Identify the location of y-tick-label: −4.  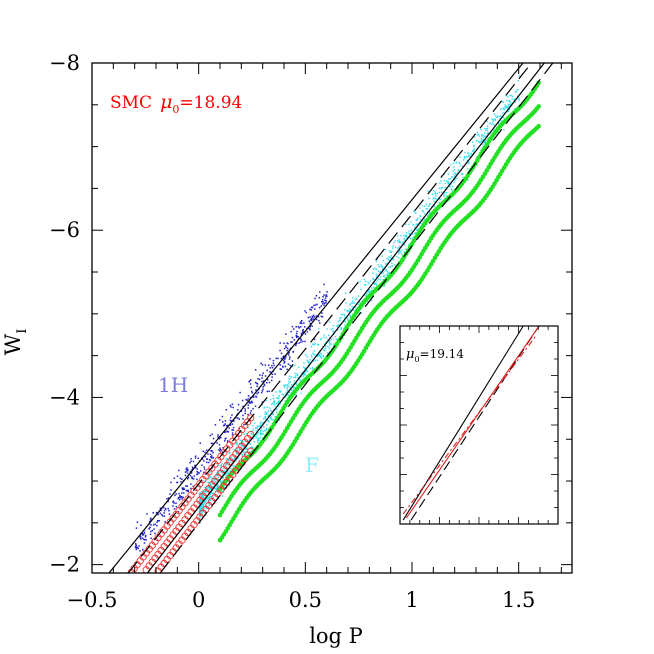
(64, 397).